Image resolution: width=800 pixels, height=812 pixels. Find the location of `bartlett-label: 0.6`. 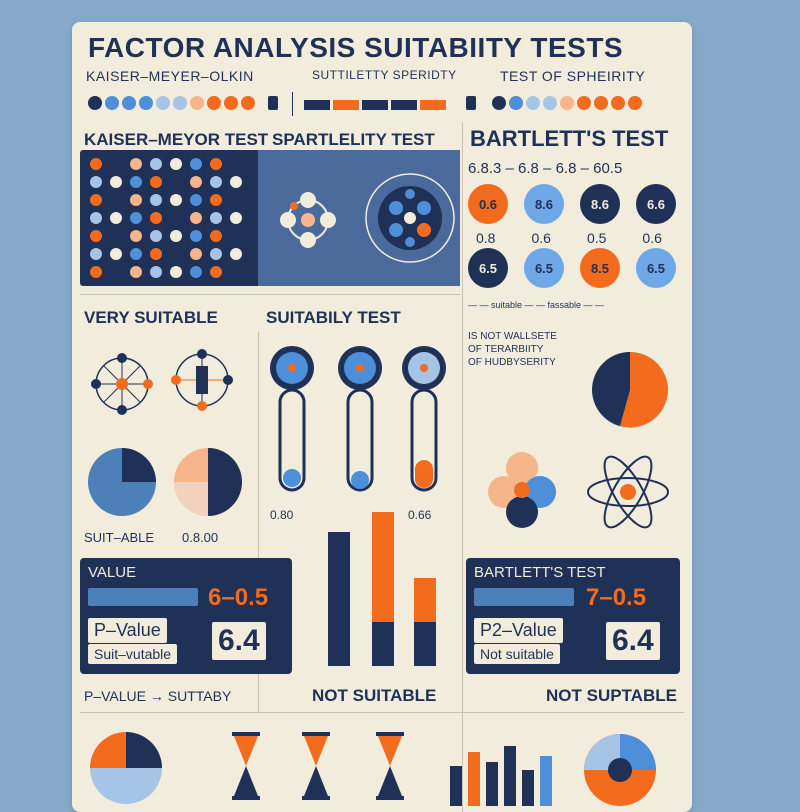

bartlett-label: 0.6 is located at coordinates (652, 238).